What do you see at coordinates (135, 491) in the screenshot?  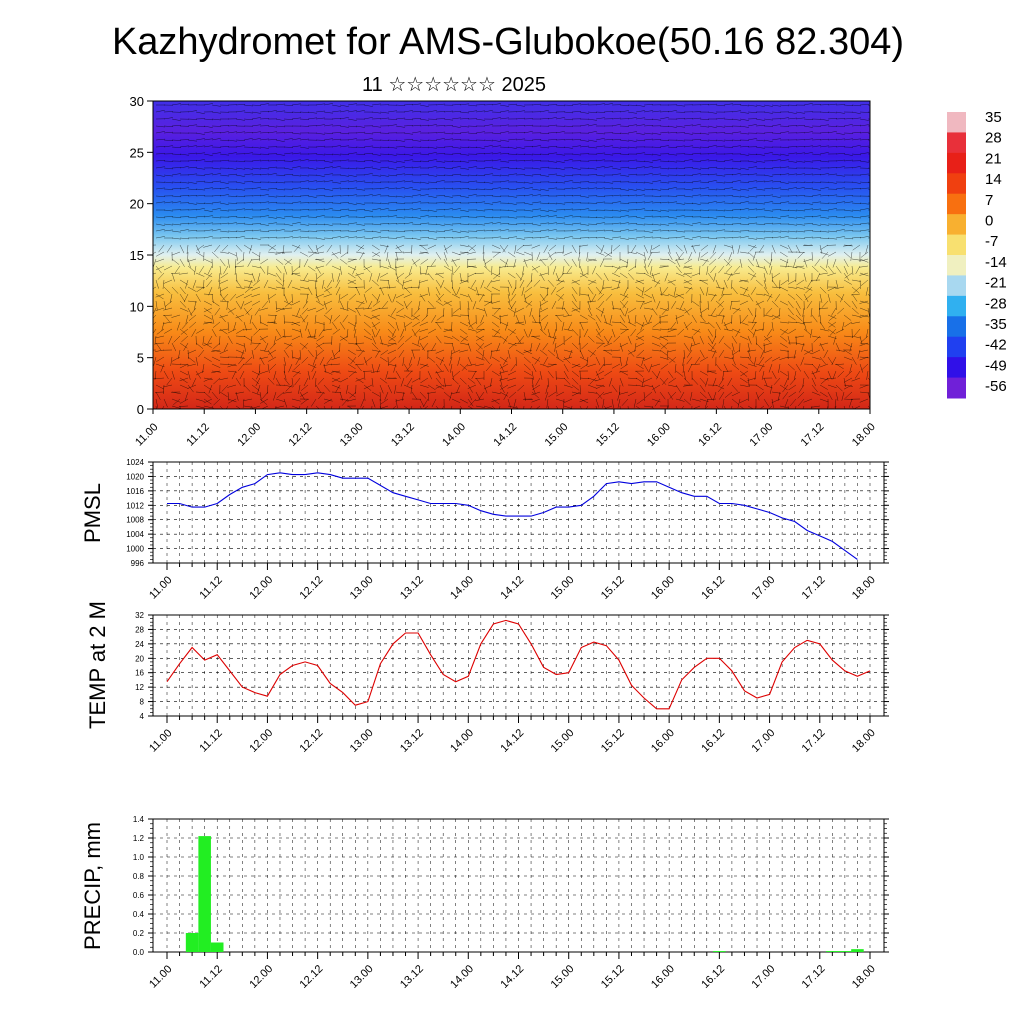 I see `y-tick-label: 1016` at bounding box center [135, 491].